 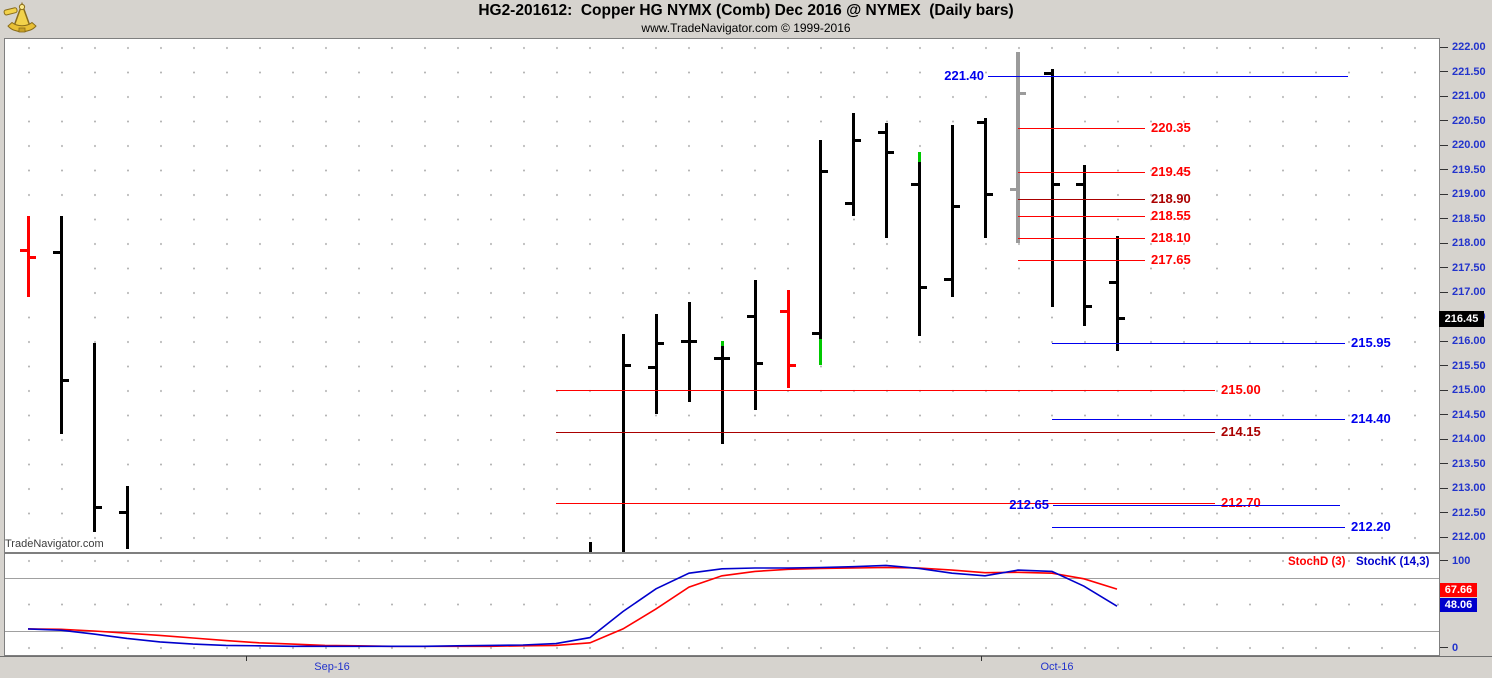 I want to click on stoch-axis-100: 100, so click(x=1461, y=561).